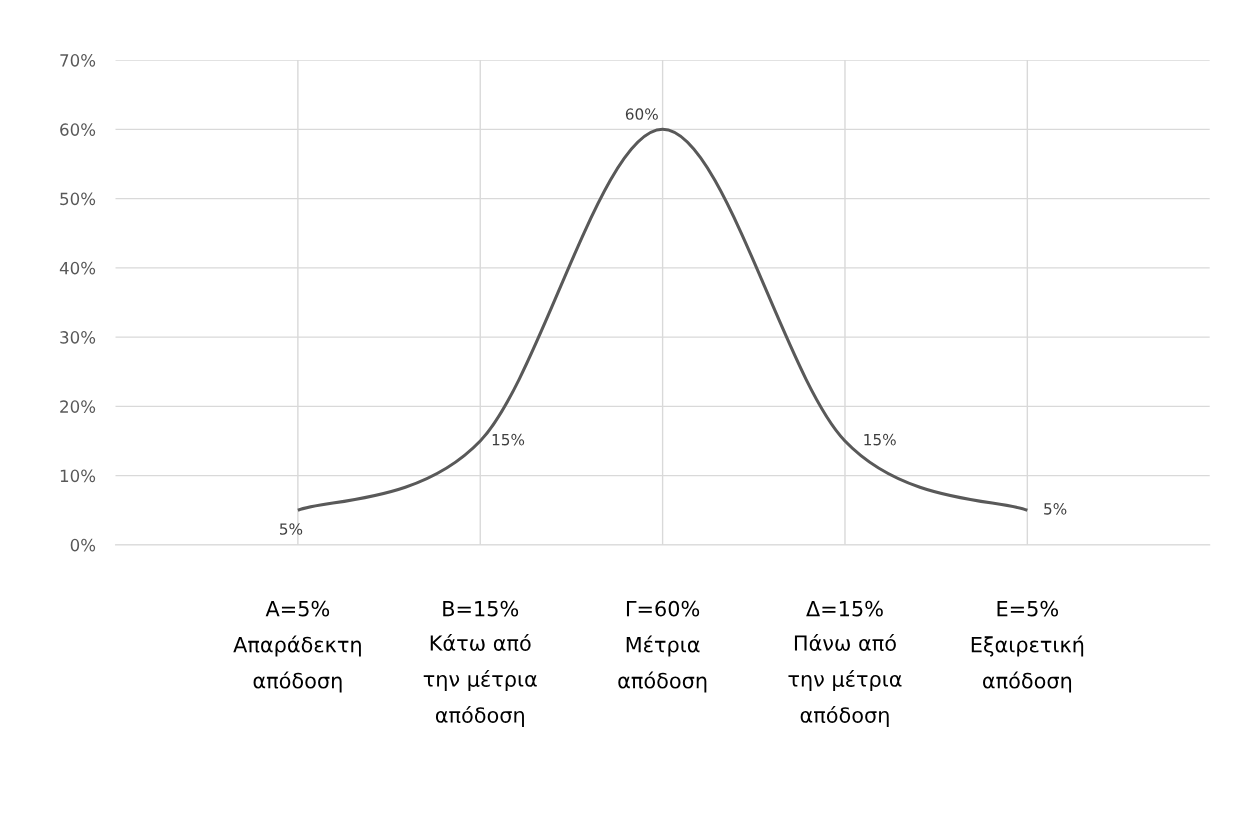 This screenshot has width=1242, height=823. Describe the element at coordinates (480, 663) in the screenshot. I see `x-tick-label: Β=15% Κάτω από την μέτρια απόδοση` at that location.